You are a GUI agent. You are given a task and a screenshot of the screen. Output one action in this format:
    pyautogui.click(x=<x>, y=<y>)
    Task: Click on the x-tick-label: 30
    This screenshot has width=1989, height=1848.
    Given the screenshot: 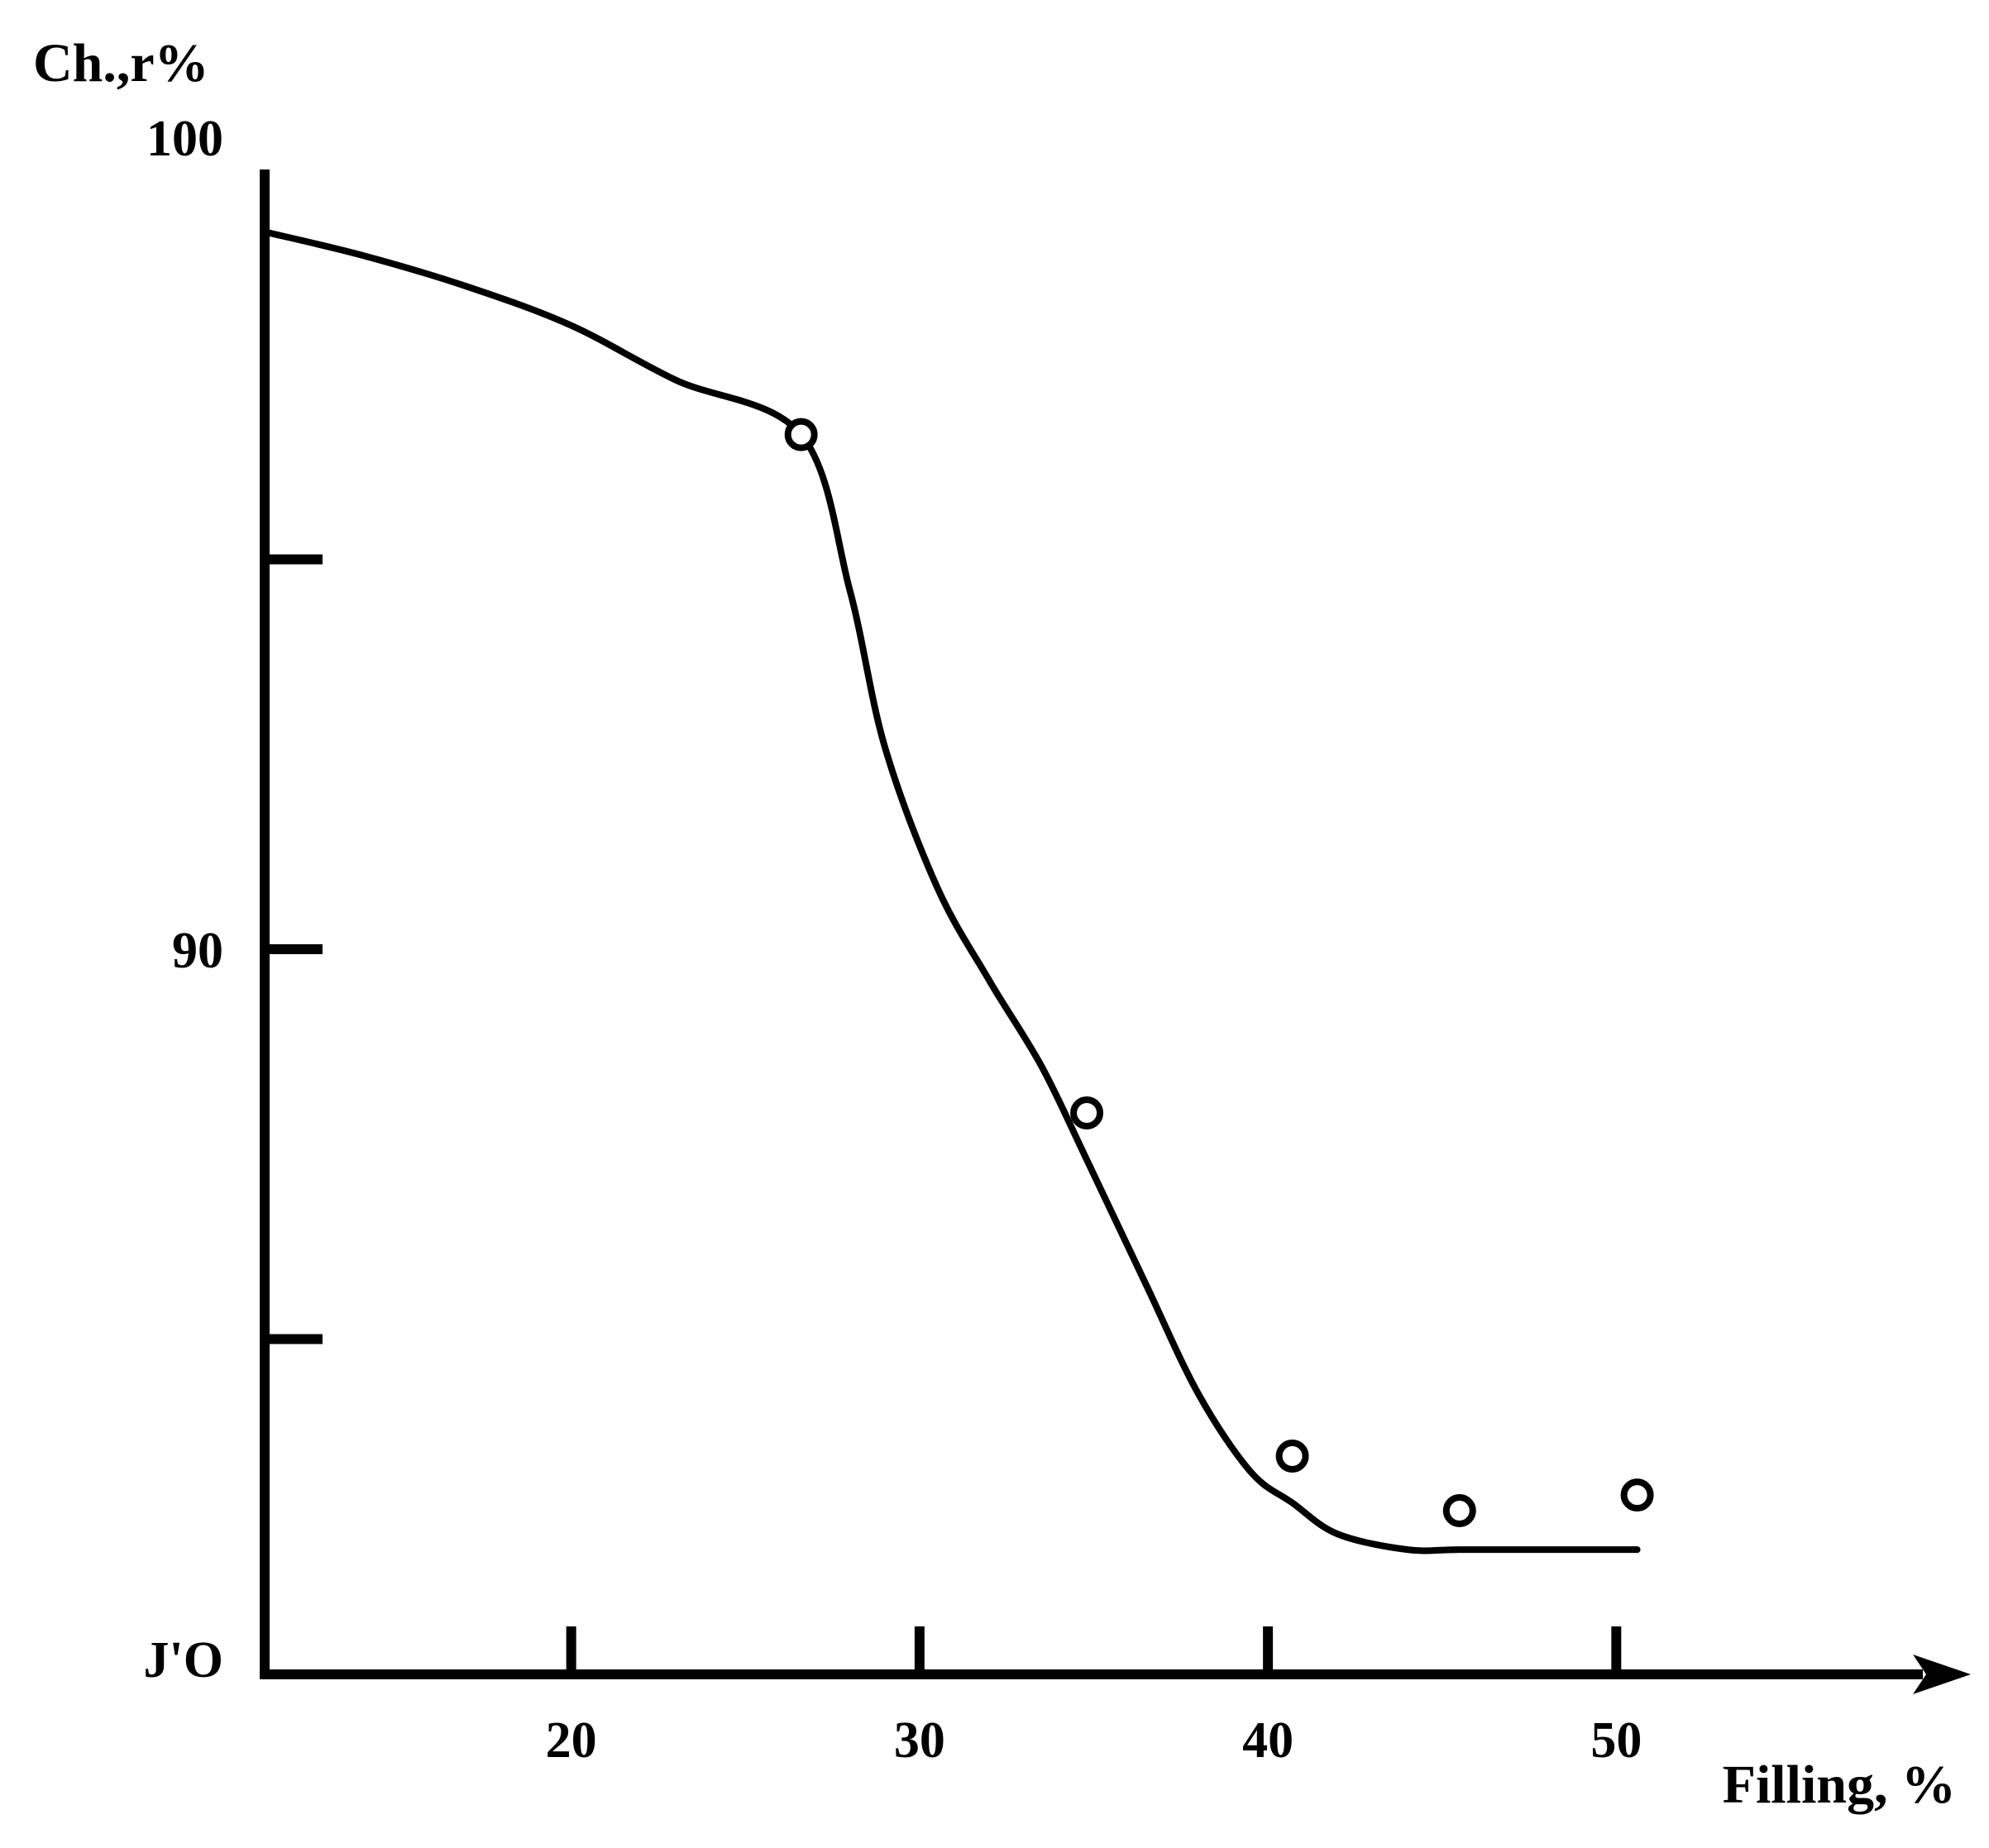 What is the action you would take?
    pyautogui.click(x=919, y=1740)
    